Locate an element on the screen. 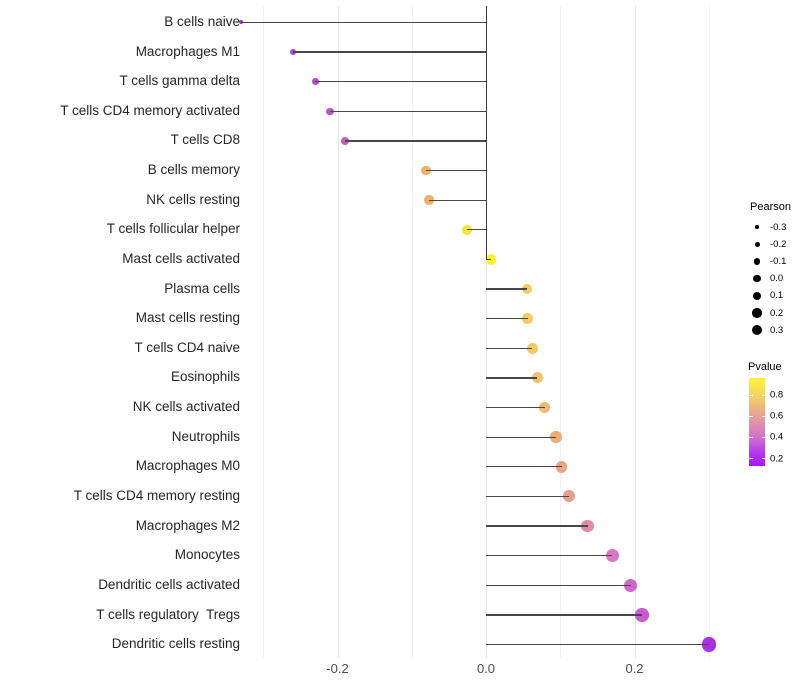  category-label: T cells gamma delta is located at coordinates (179, 81).